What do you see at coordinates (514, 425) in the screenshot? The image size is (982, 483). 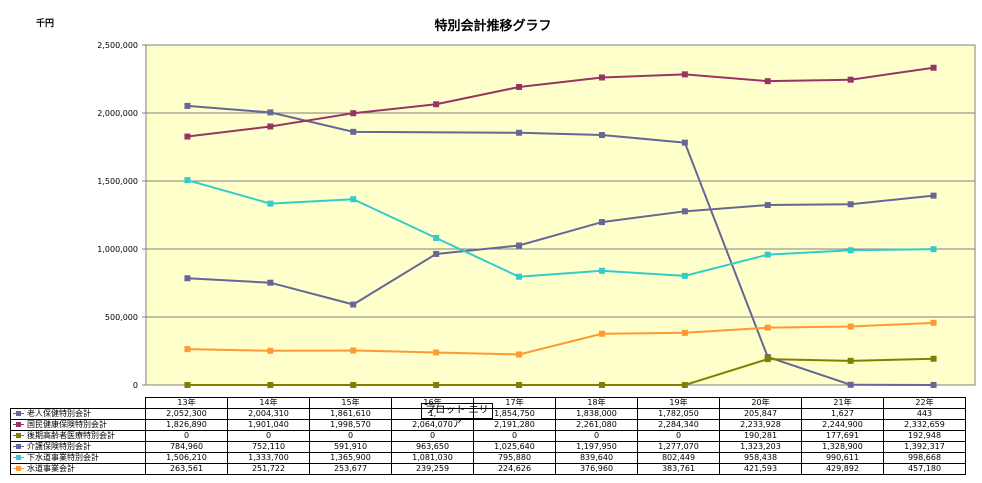 I see `data-label: 2,191,280` at bounding box center [514, 425].